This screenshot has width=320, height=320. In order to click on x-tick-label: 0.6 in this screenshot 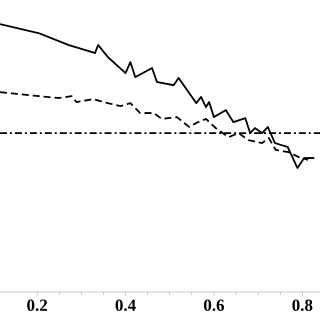, I will do `click(214, 305)`.